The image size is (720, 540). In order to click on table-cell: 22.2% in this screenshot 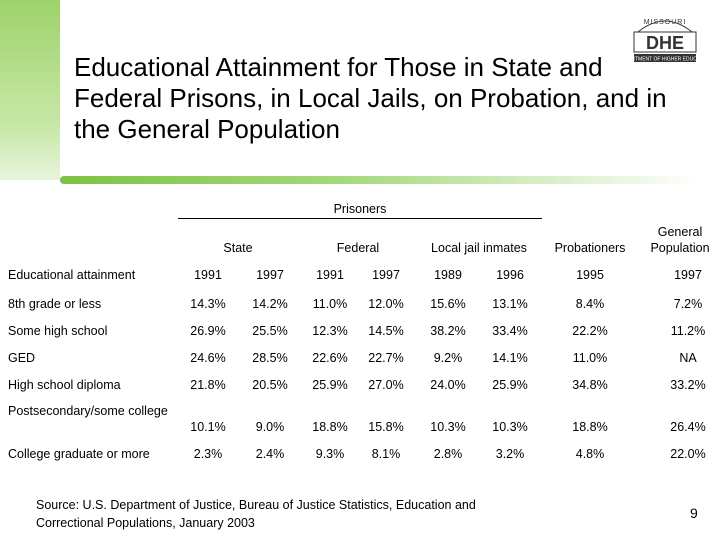, I will do `click(590, 331)`.